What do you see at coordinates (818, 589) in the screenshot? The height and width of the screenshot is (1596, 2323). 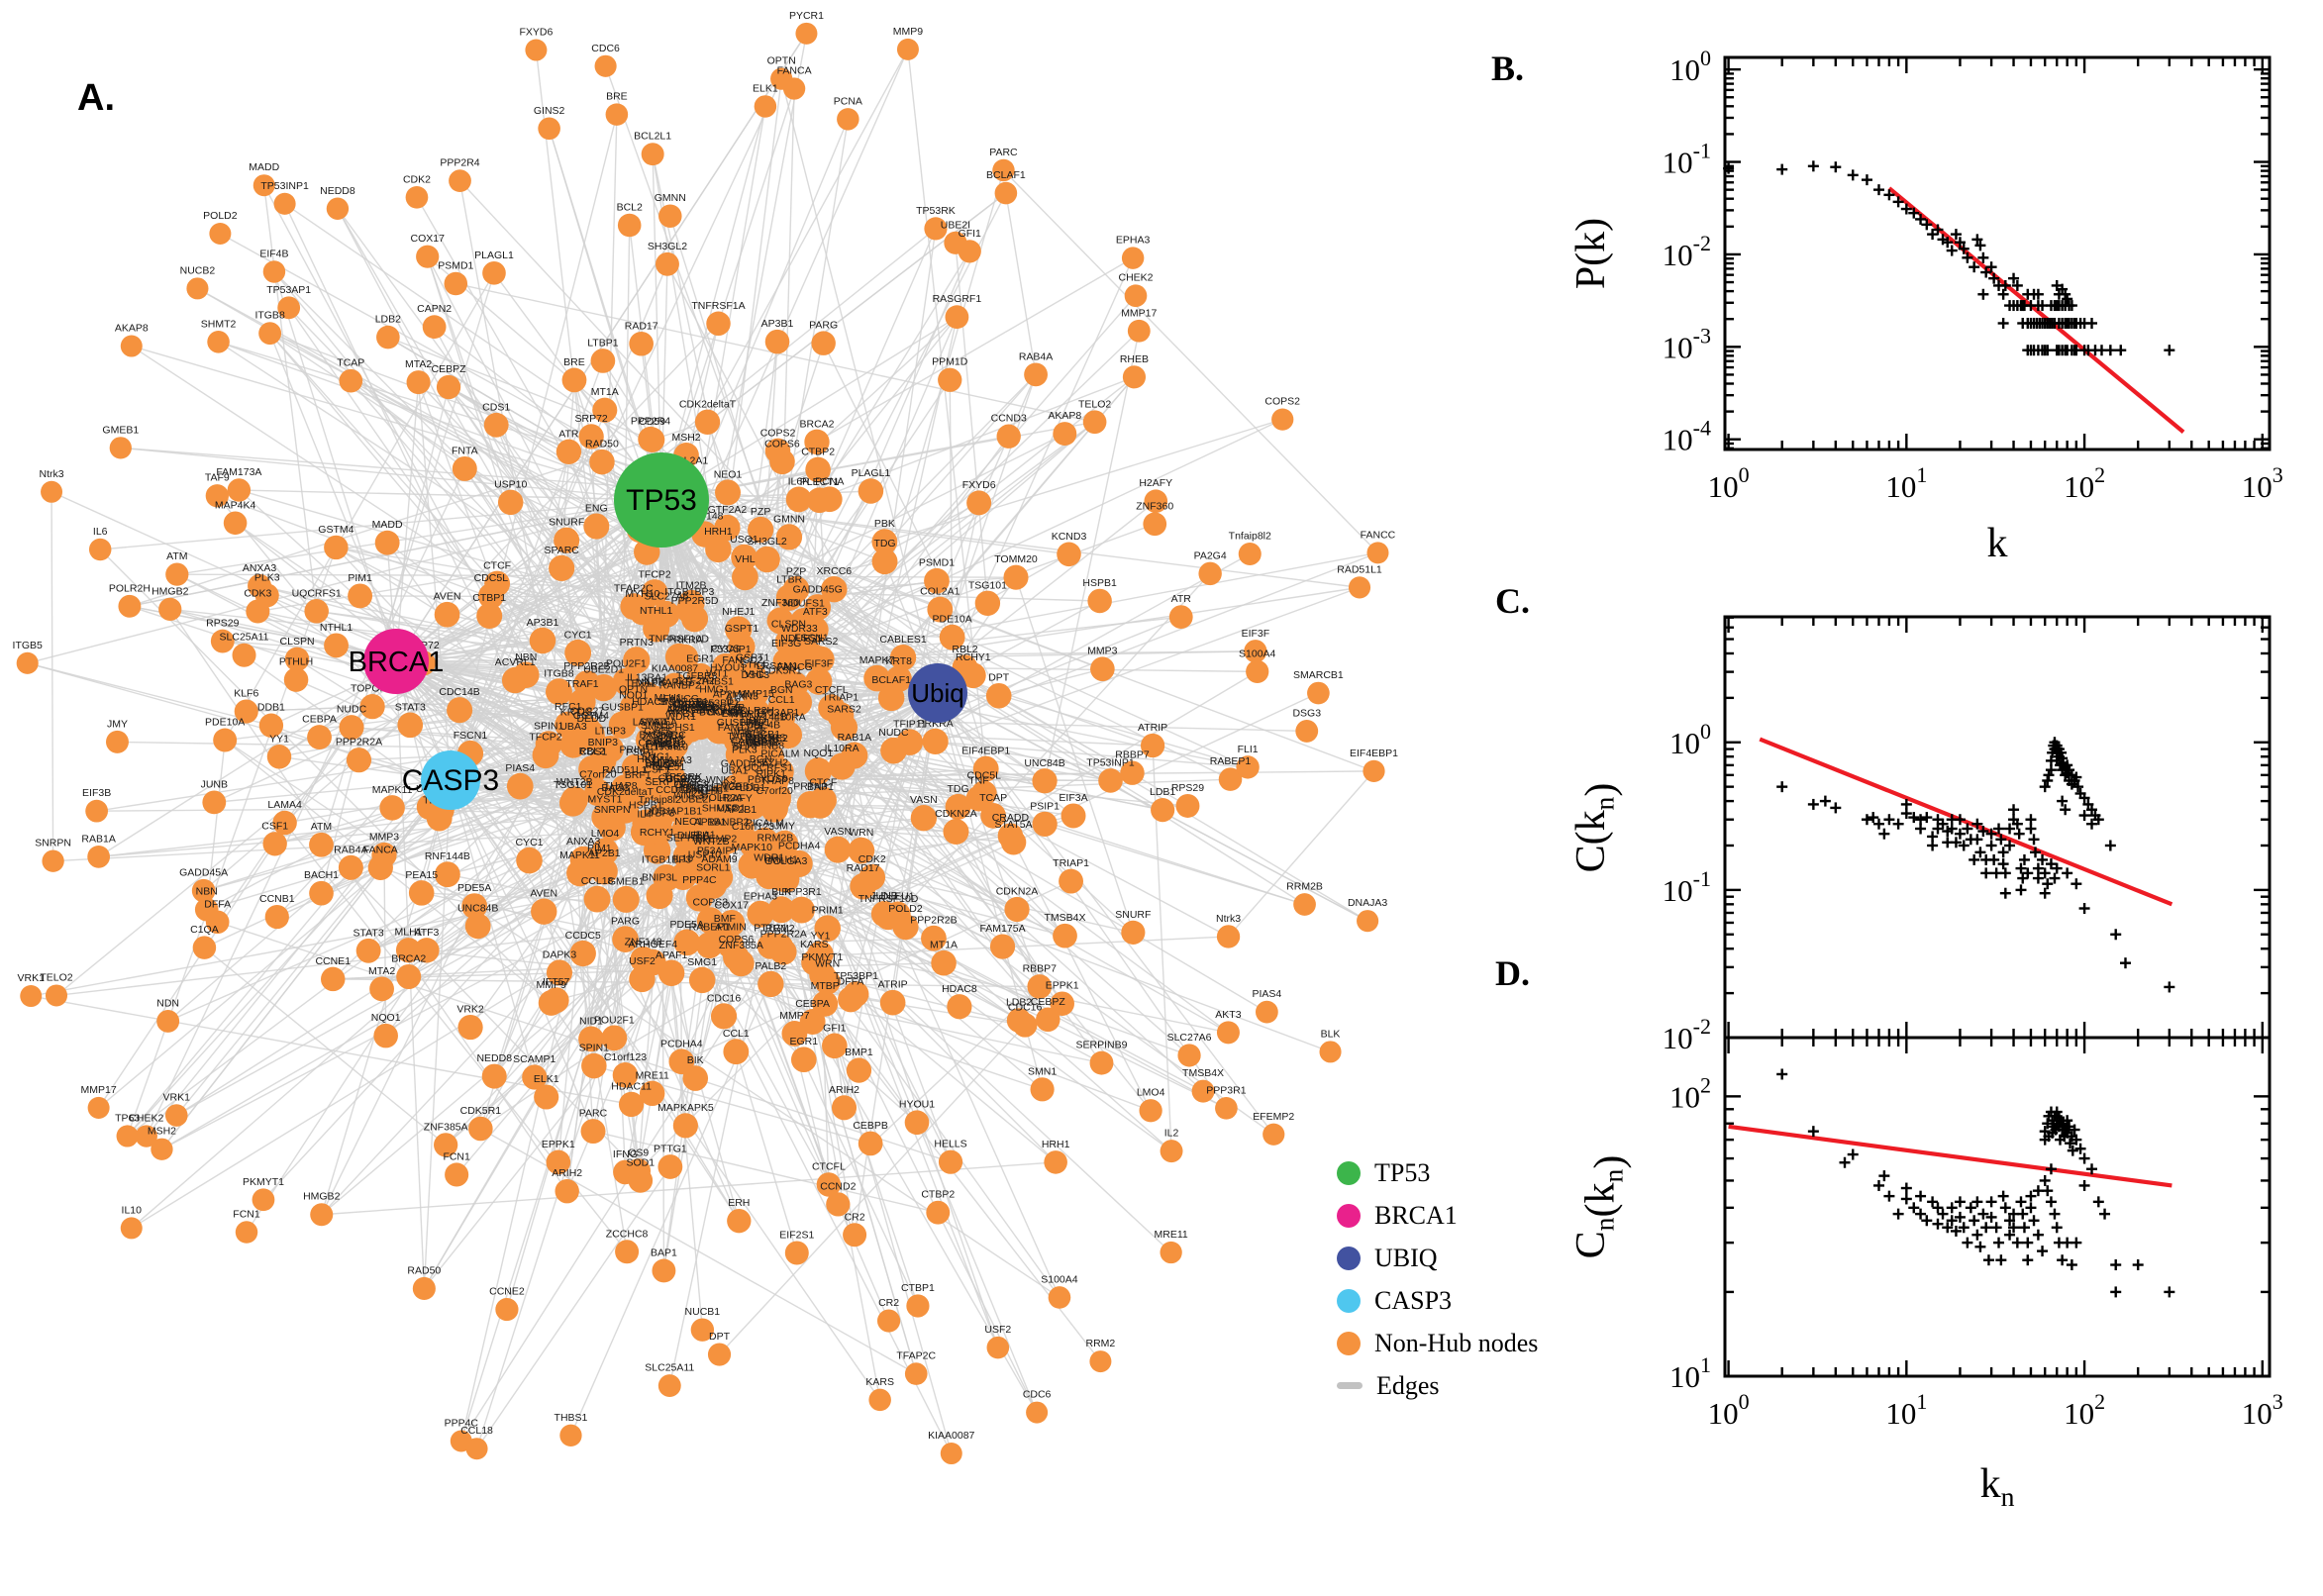 I see `network-node-label: GADD45G` at bounding box center [818, 589].